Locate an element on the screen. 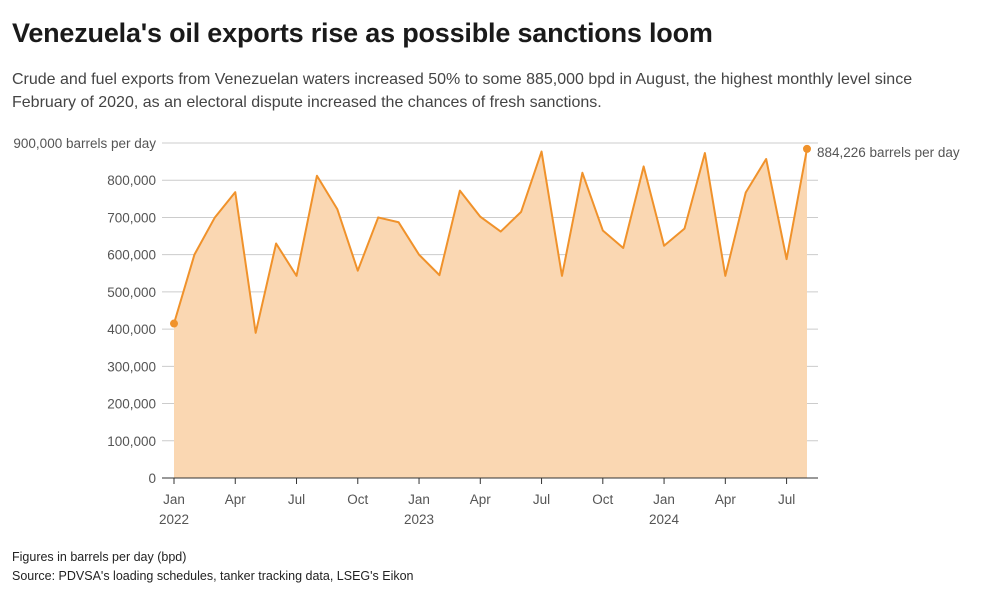 Image resolution: width=984 pixels, height=600 pixels. x-tick-year-label: 2024 is located at coordinates (664, 519).